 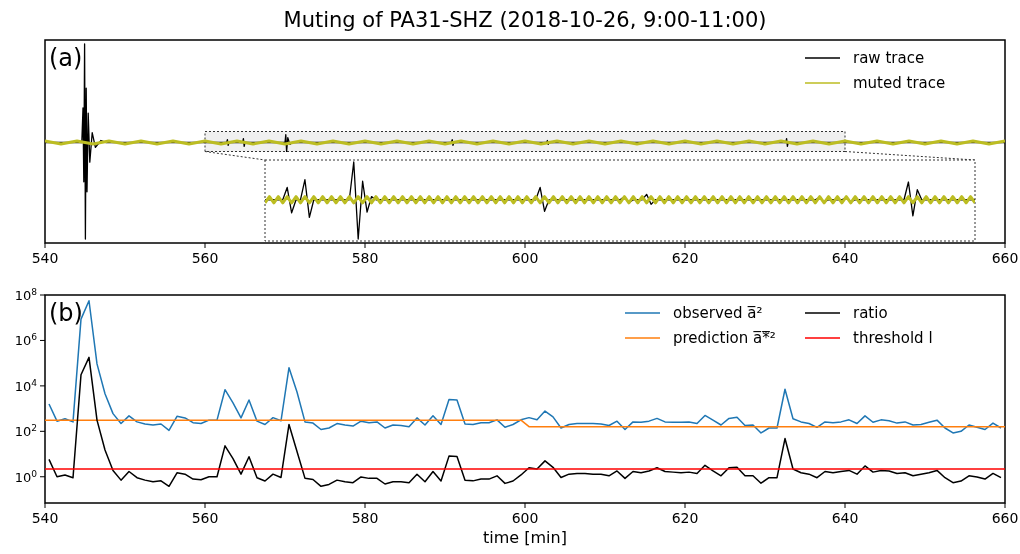 I want to click on chart-title: Muting of PA31-SHZ (2018-10-26, 9:00-11:00), so click(x=525, y=20).